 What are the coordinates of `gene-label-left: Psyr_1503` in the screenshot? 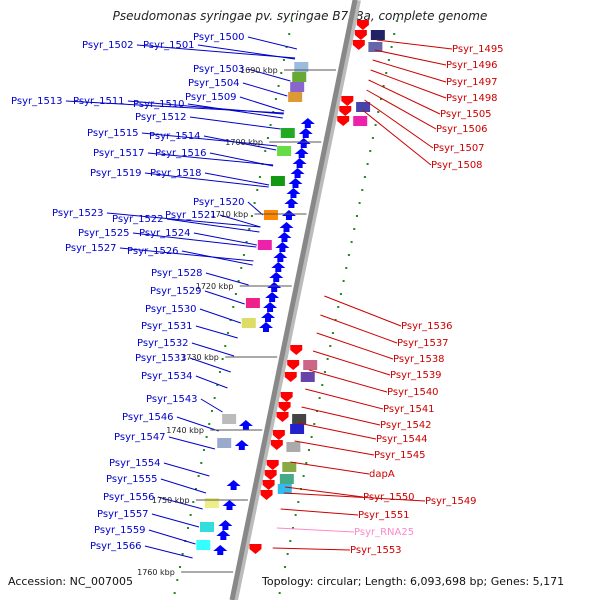 It's located at (219, 69).